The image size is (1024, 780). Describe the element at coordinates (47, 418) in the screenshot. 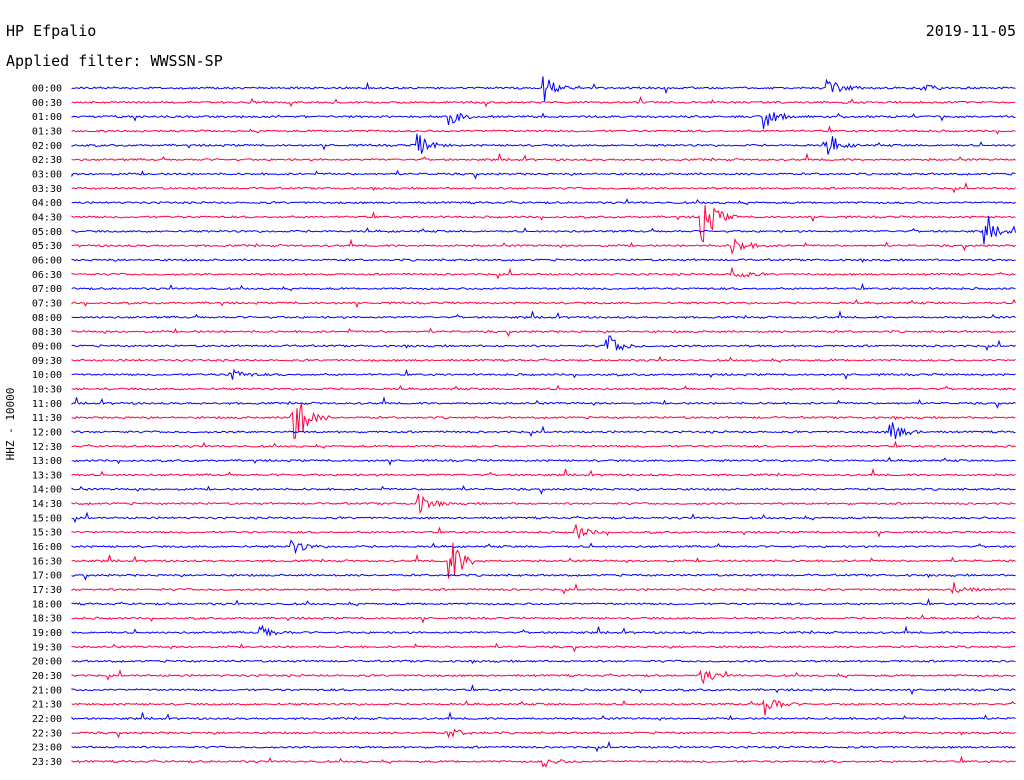

I see `row-time-label: 11:30` at that location.